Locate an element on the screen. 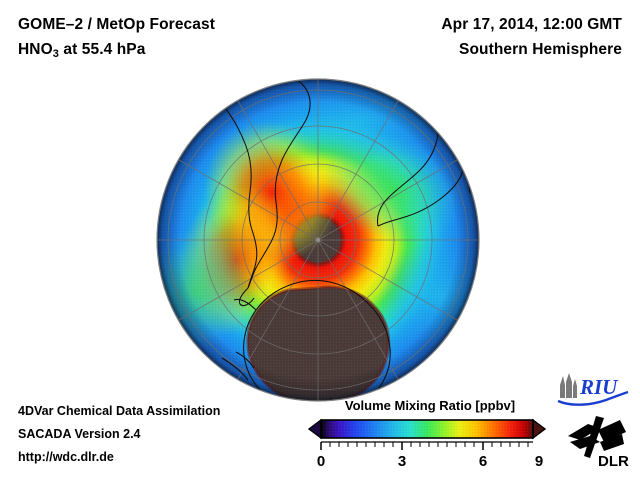 Image resolution: width=640 pixels, height=480 pixels. footer-line-2: SACADA Version 2.4 is located at coordinates (79, 434).